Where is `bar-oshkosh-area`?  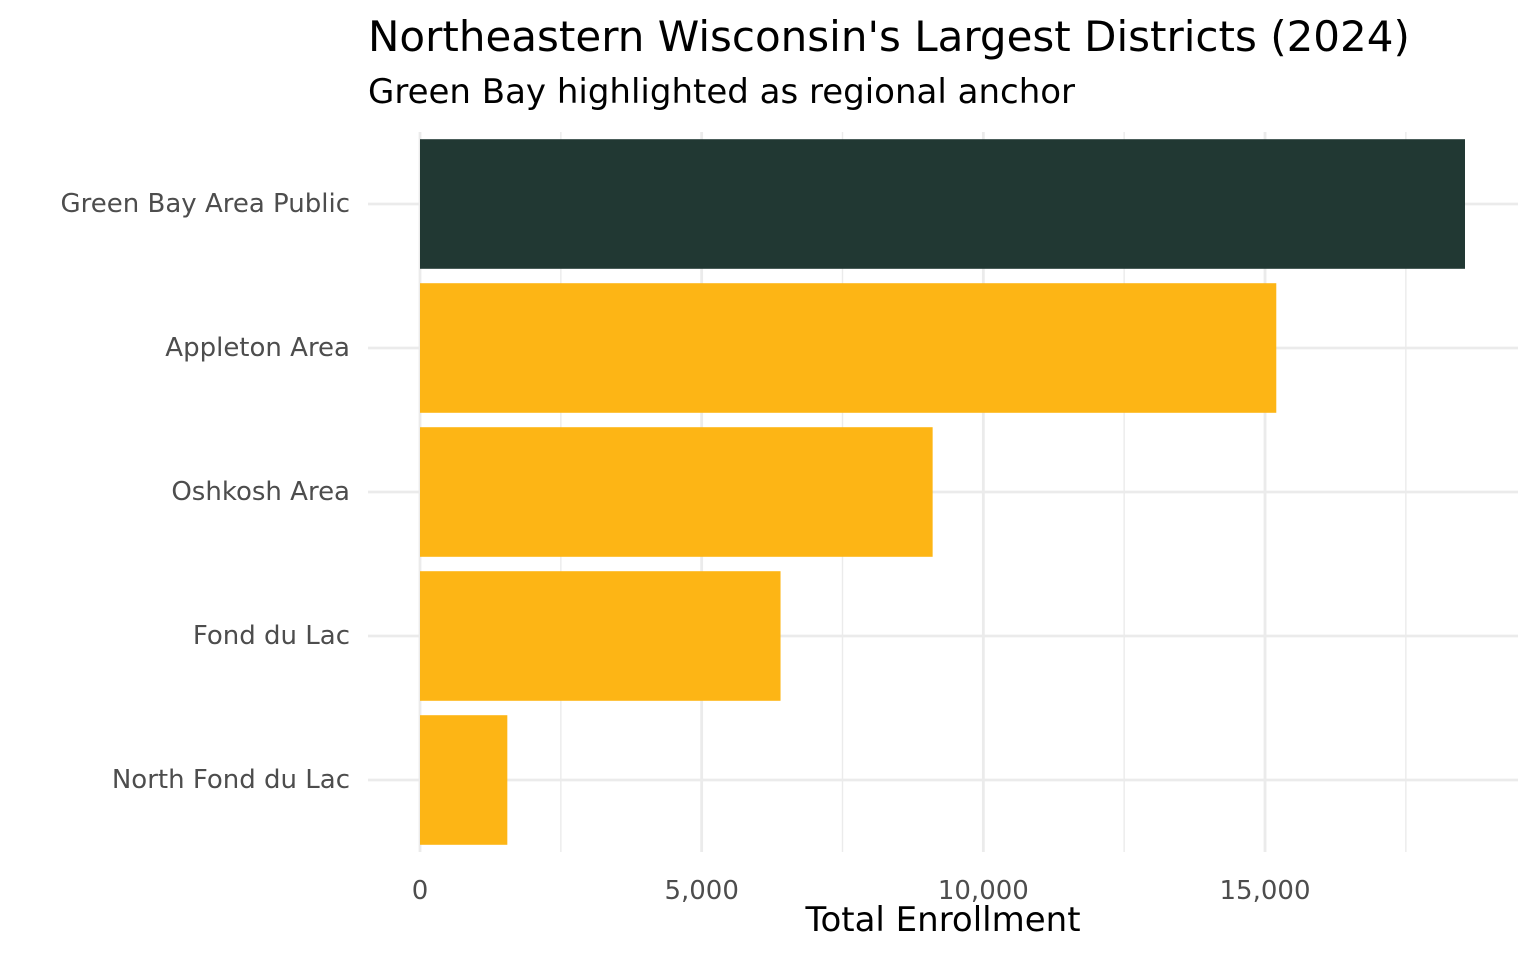
bar-oshkosh-area is located at coordinates (676, 492).